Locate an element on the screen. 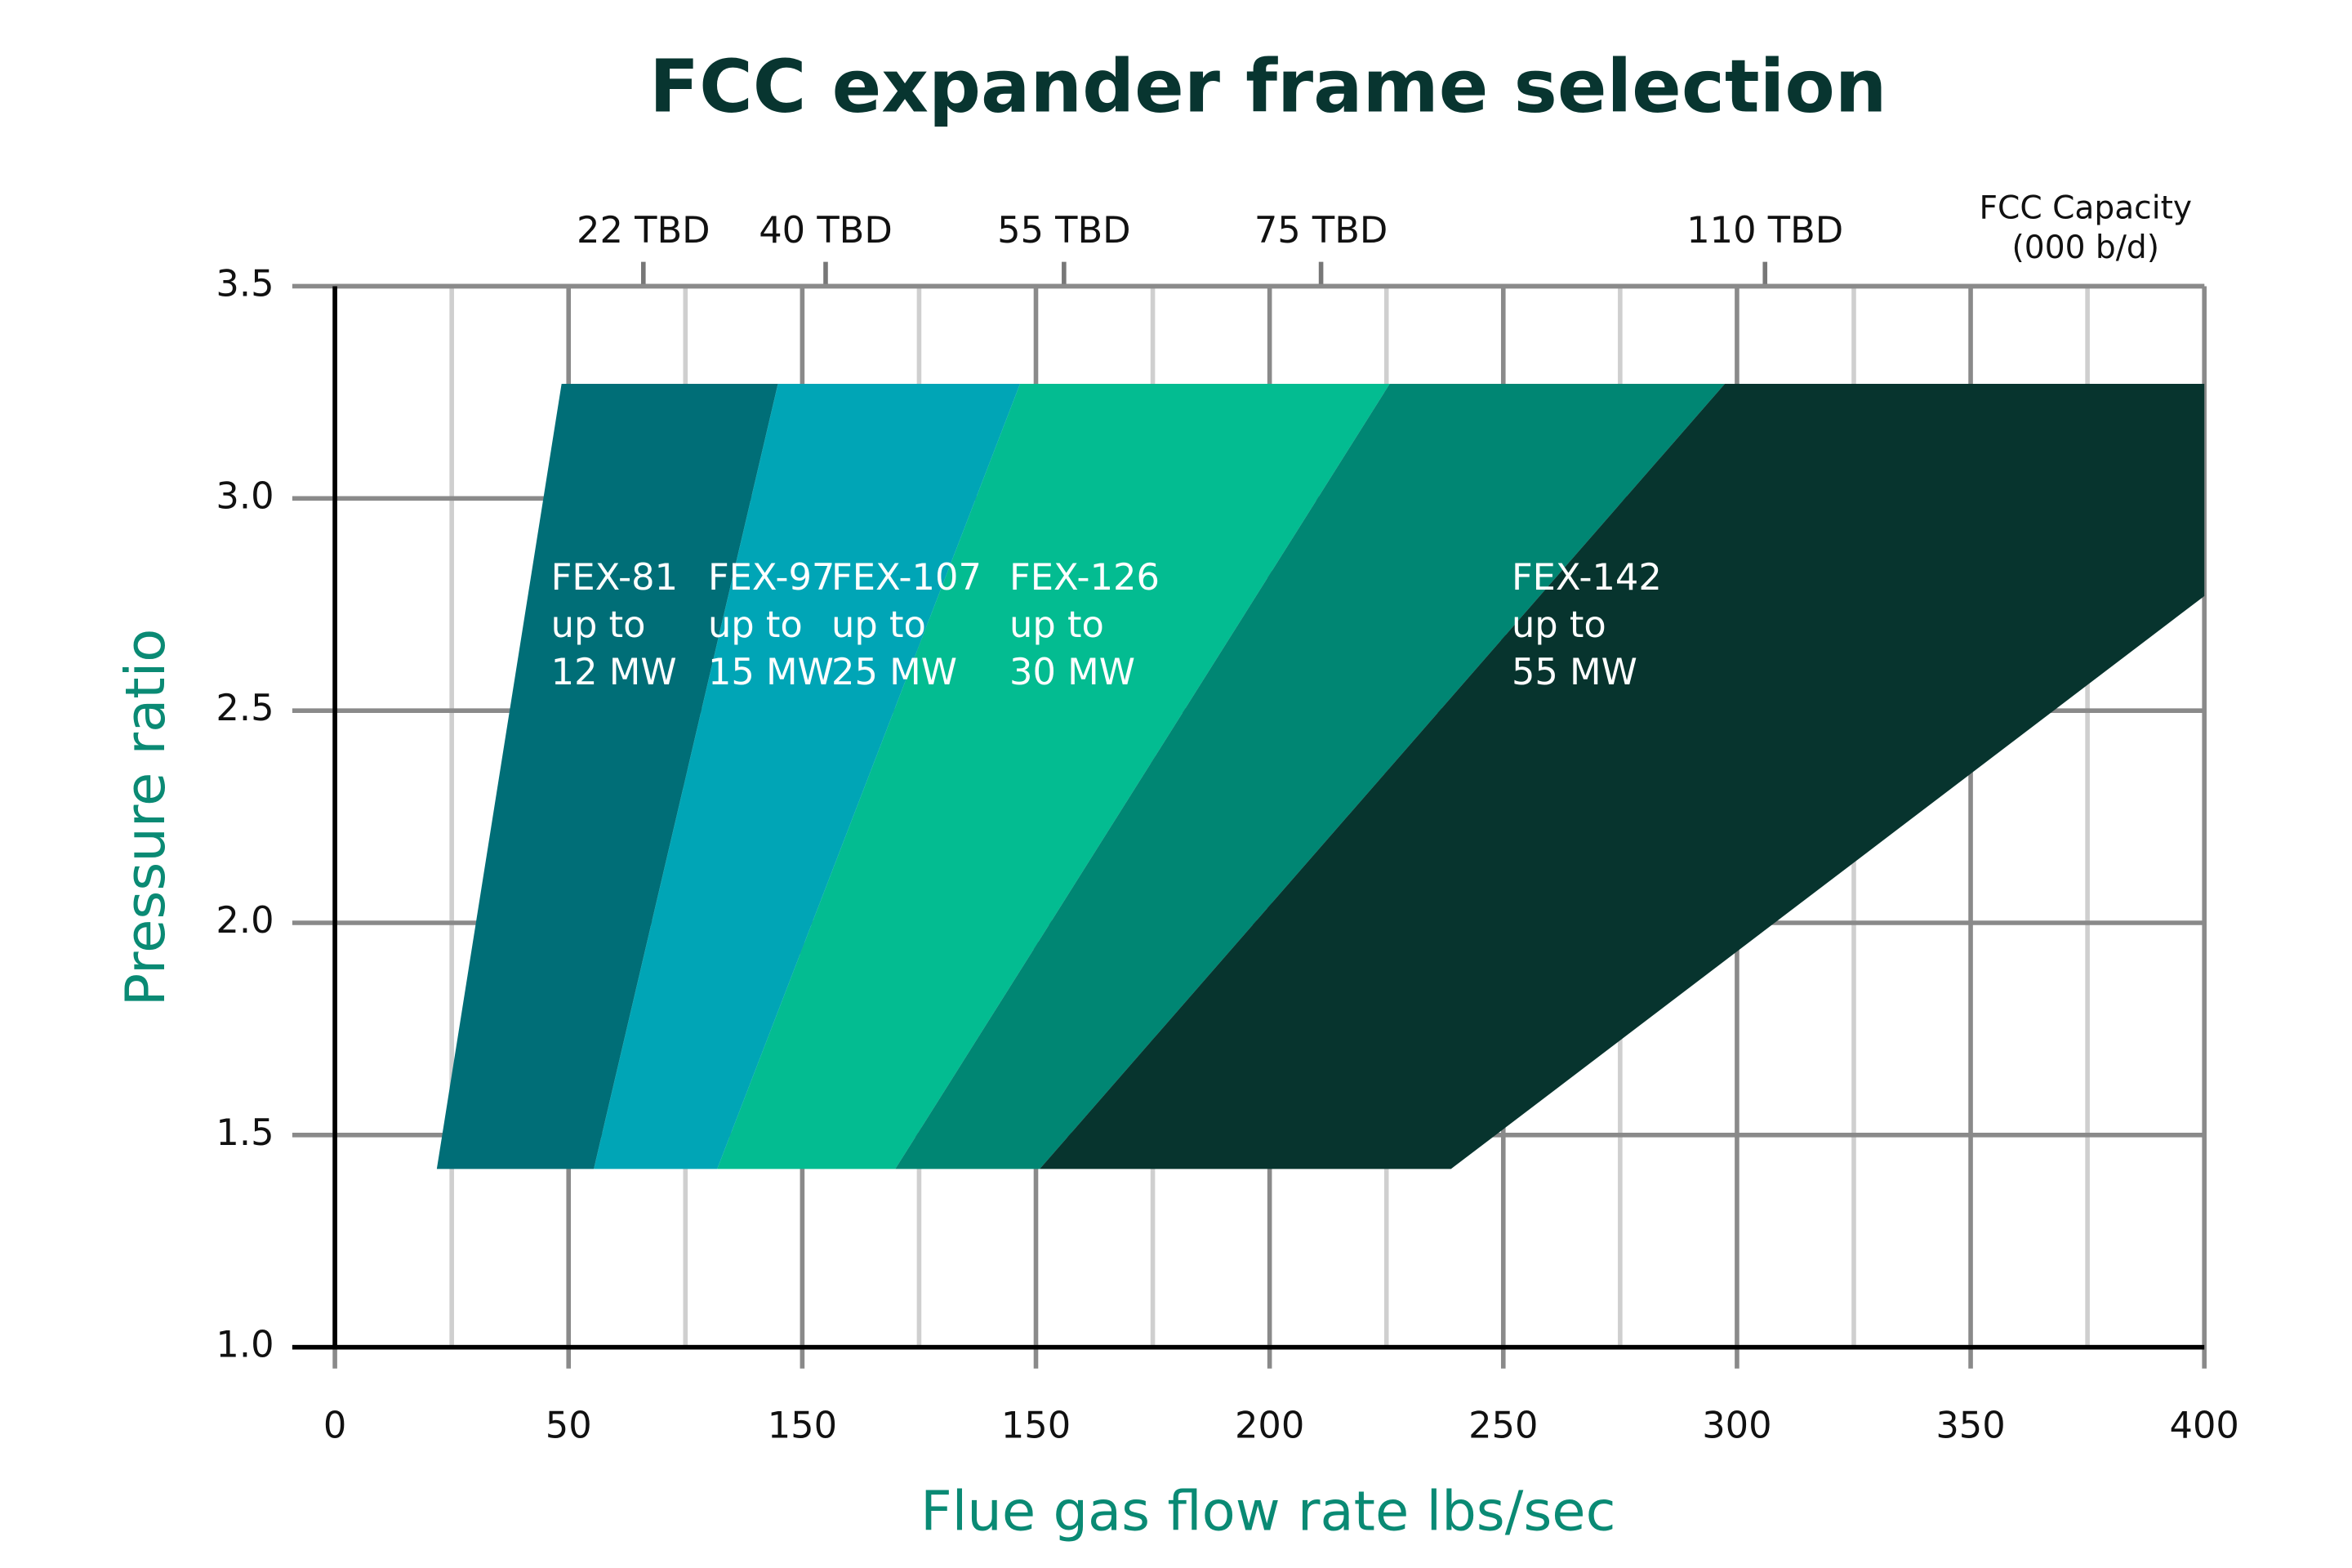 This screenshot has width=2352, height=1568. region-label: 30 MW is located at coordinates (1072, 671).